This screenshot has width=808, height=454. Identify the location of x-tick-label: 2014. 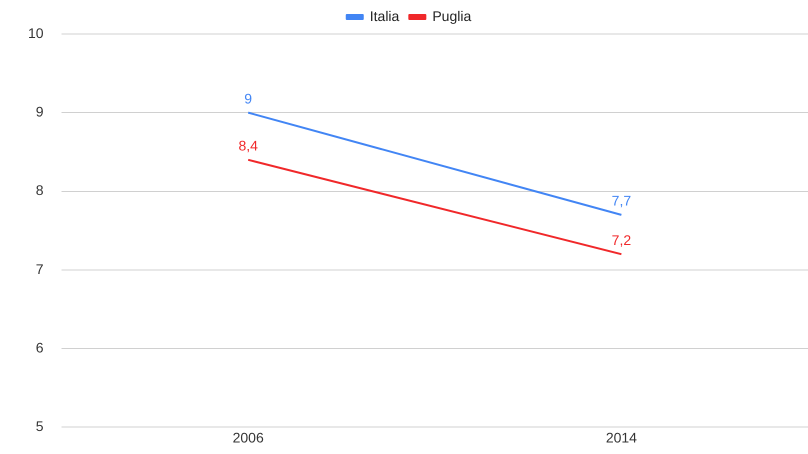
(622, 437).